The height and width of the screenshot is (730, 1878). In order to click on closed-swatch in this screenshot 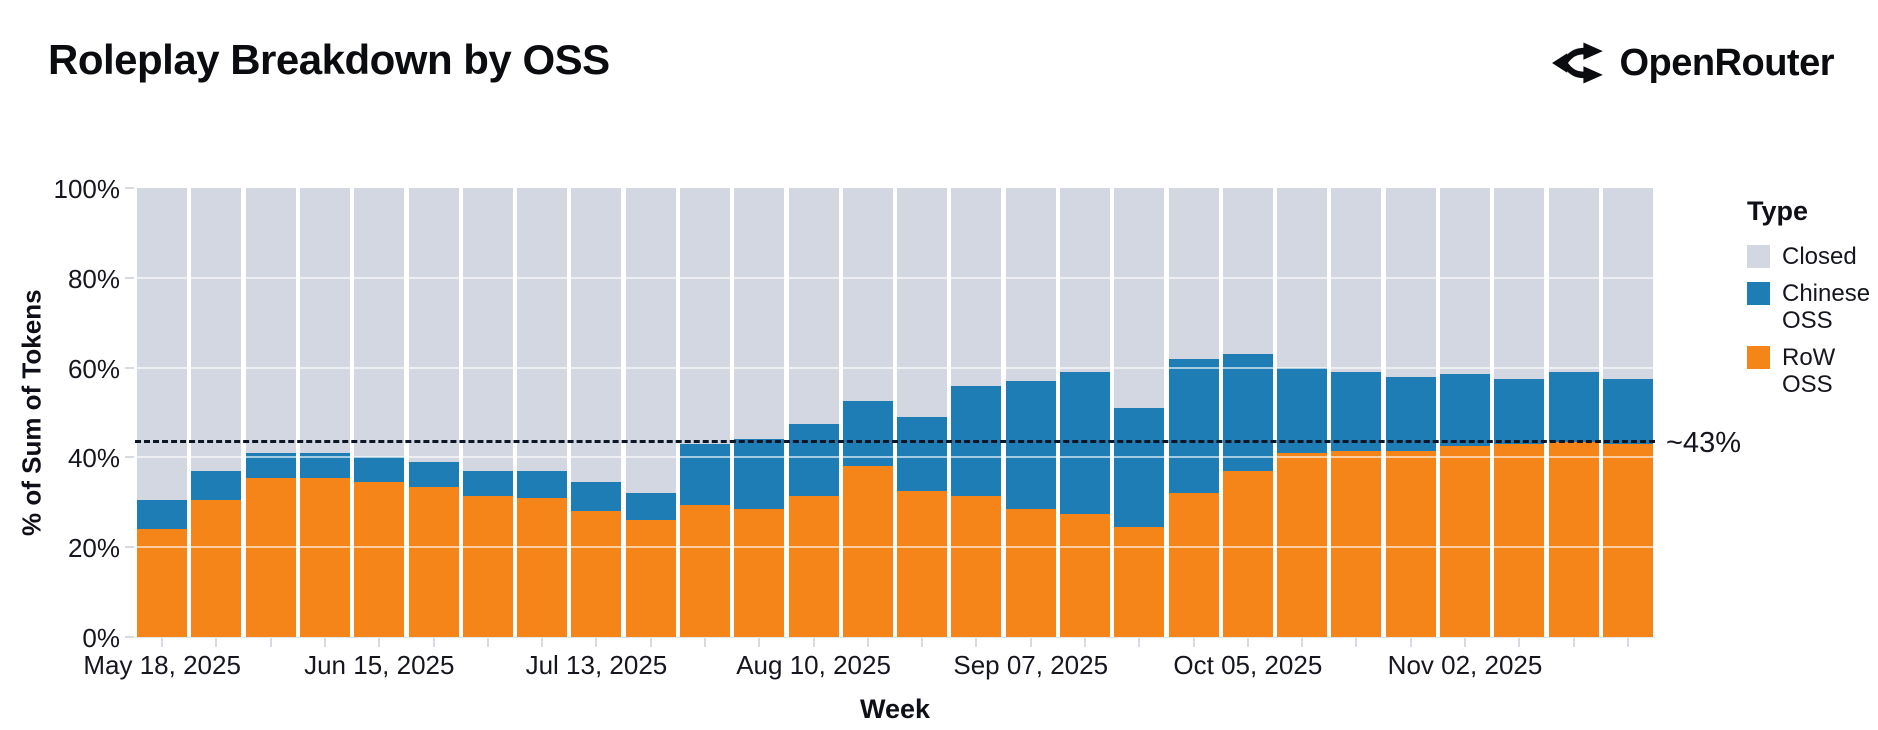, I will do `click(1758, 256)`.